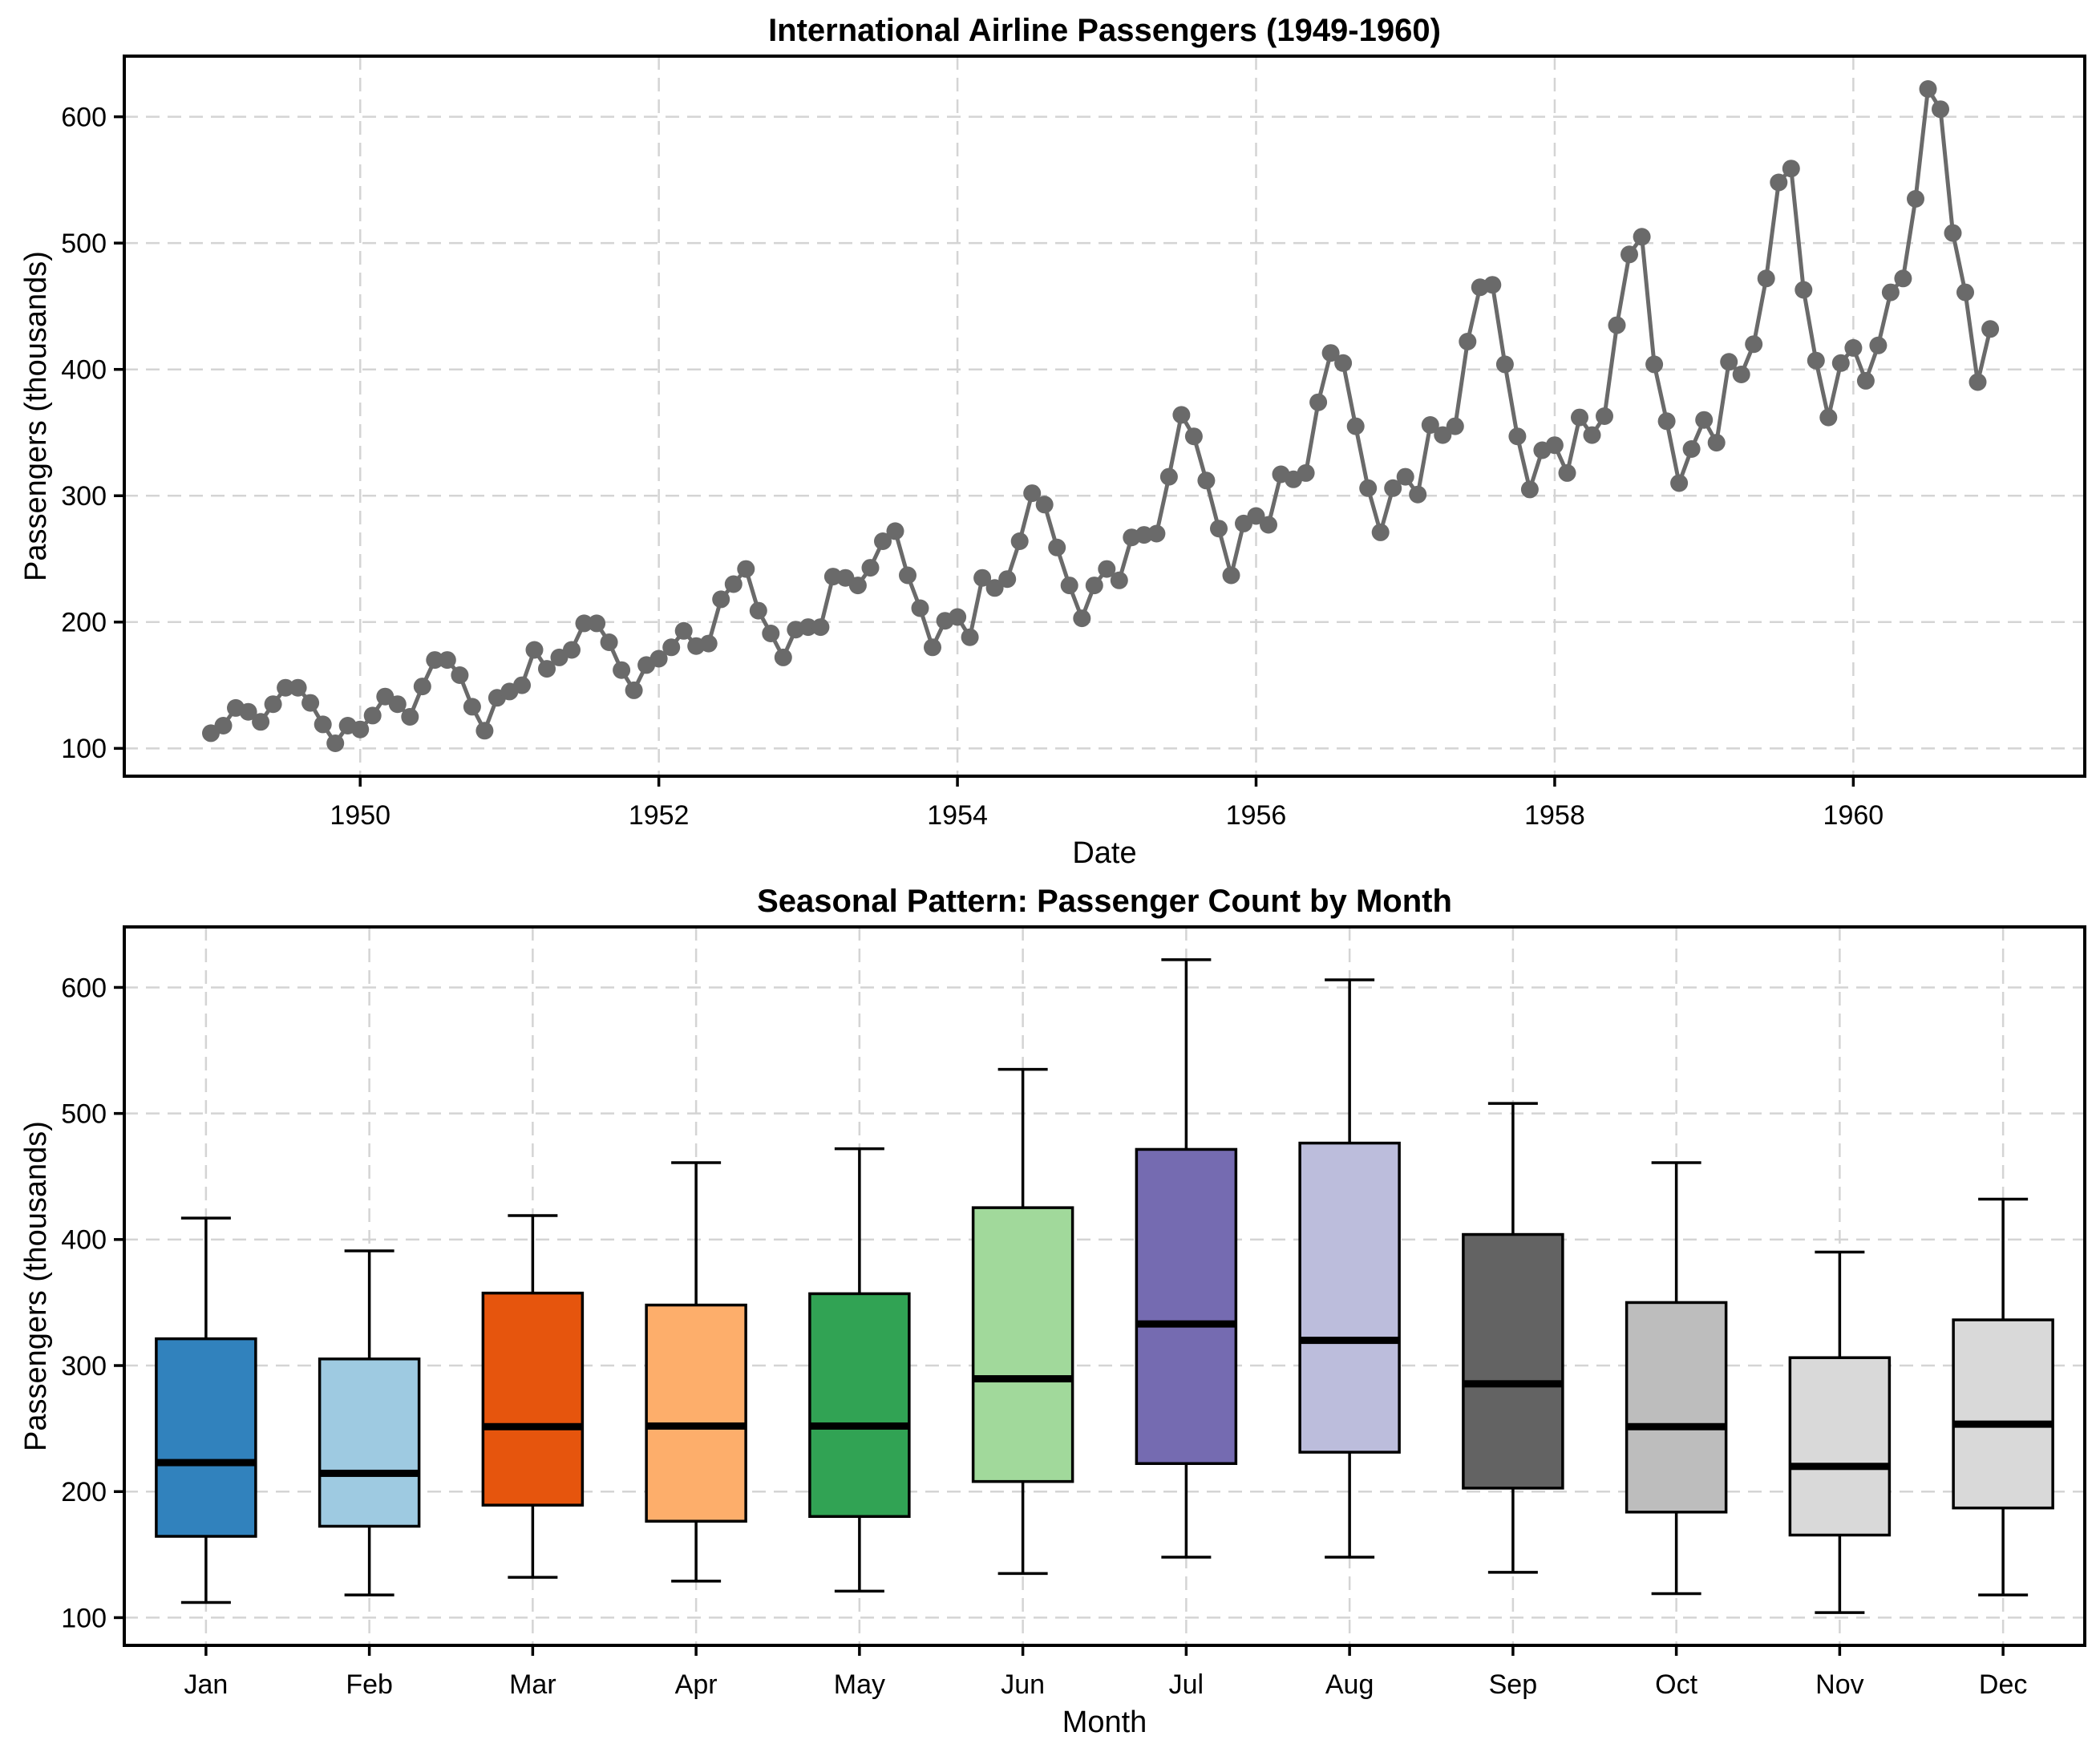 Image resolution: width=2100 pixels, height=1748 pixels. Describe the element at coordinates (958, 816) in the screenshot. I see `timeseries-x-tick-label: 1954` at that location.